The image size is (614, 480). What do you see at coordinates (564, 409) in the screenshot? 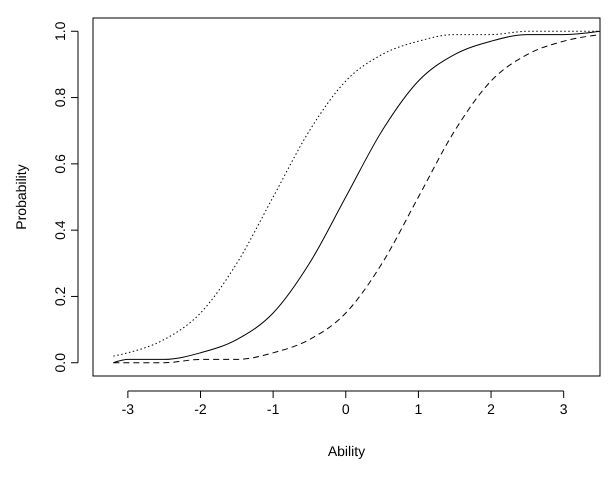
I see `x-tick-label: 3` at bounding box center [564, 409].